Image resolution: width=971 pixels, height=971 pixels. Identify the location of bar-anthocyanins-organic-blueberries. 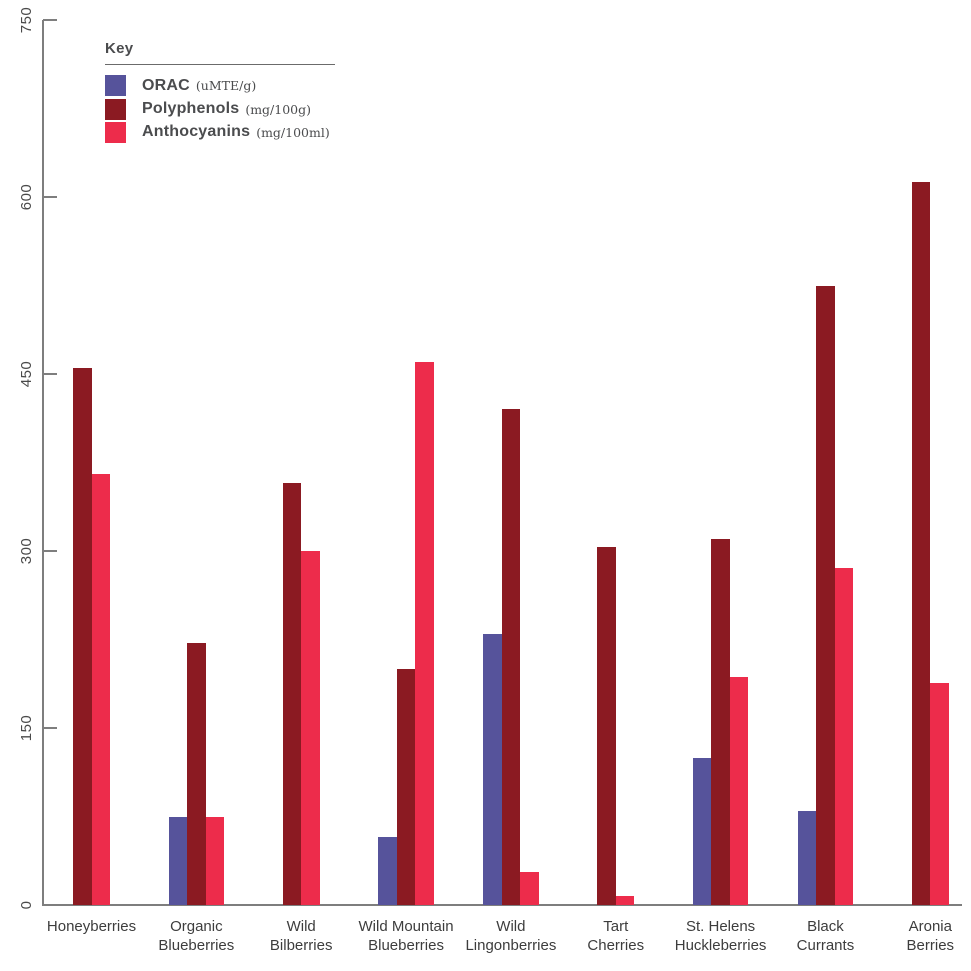
(215, 860).